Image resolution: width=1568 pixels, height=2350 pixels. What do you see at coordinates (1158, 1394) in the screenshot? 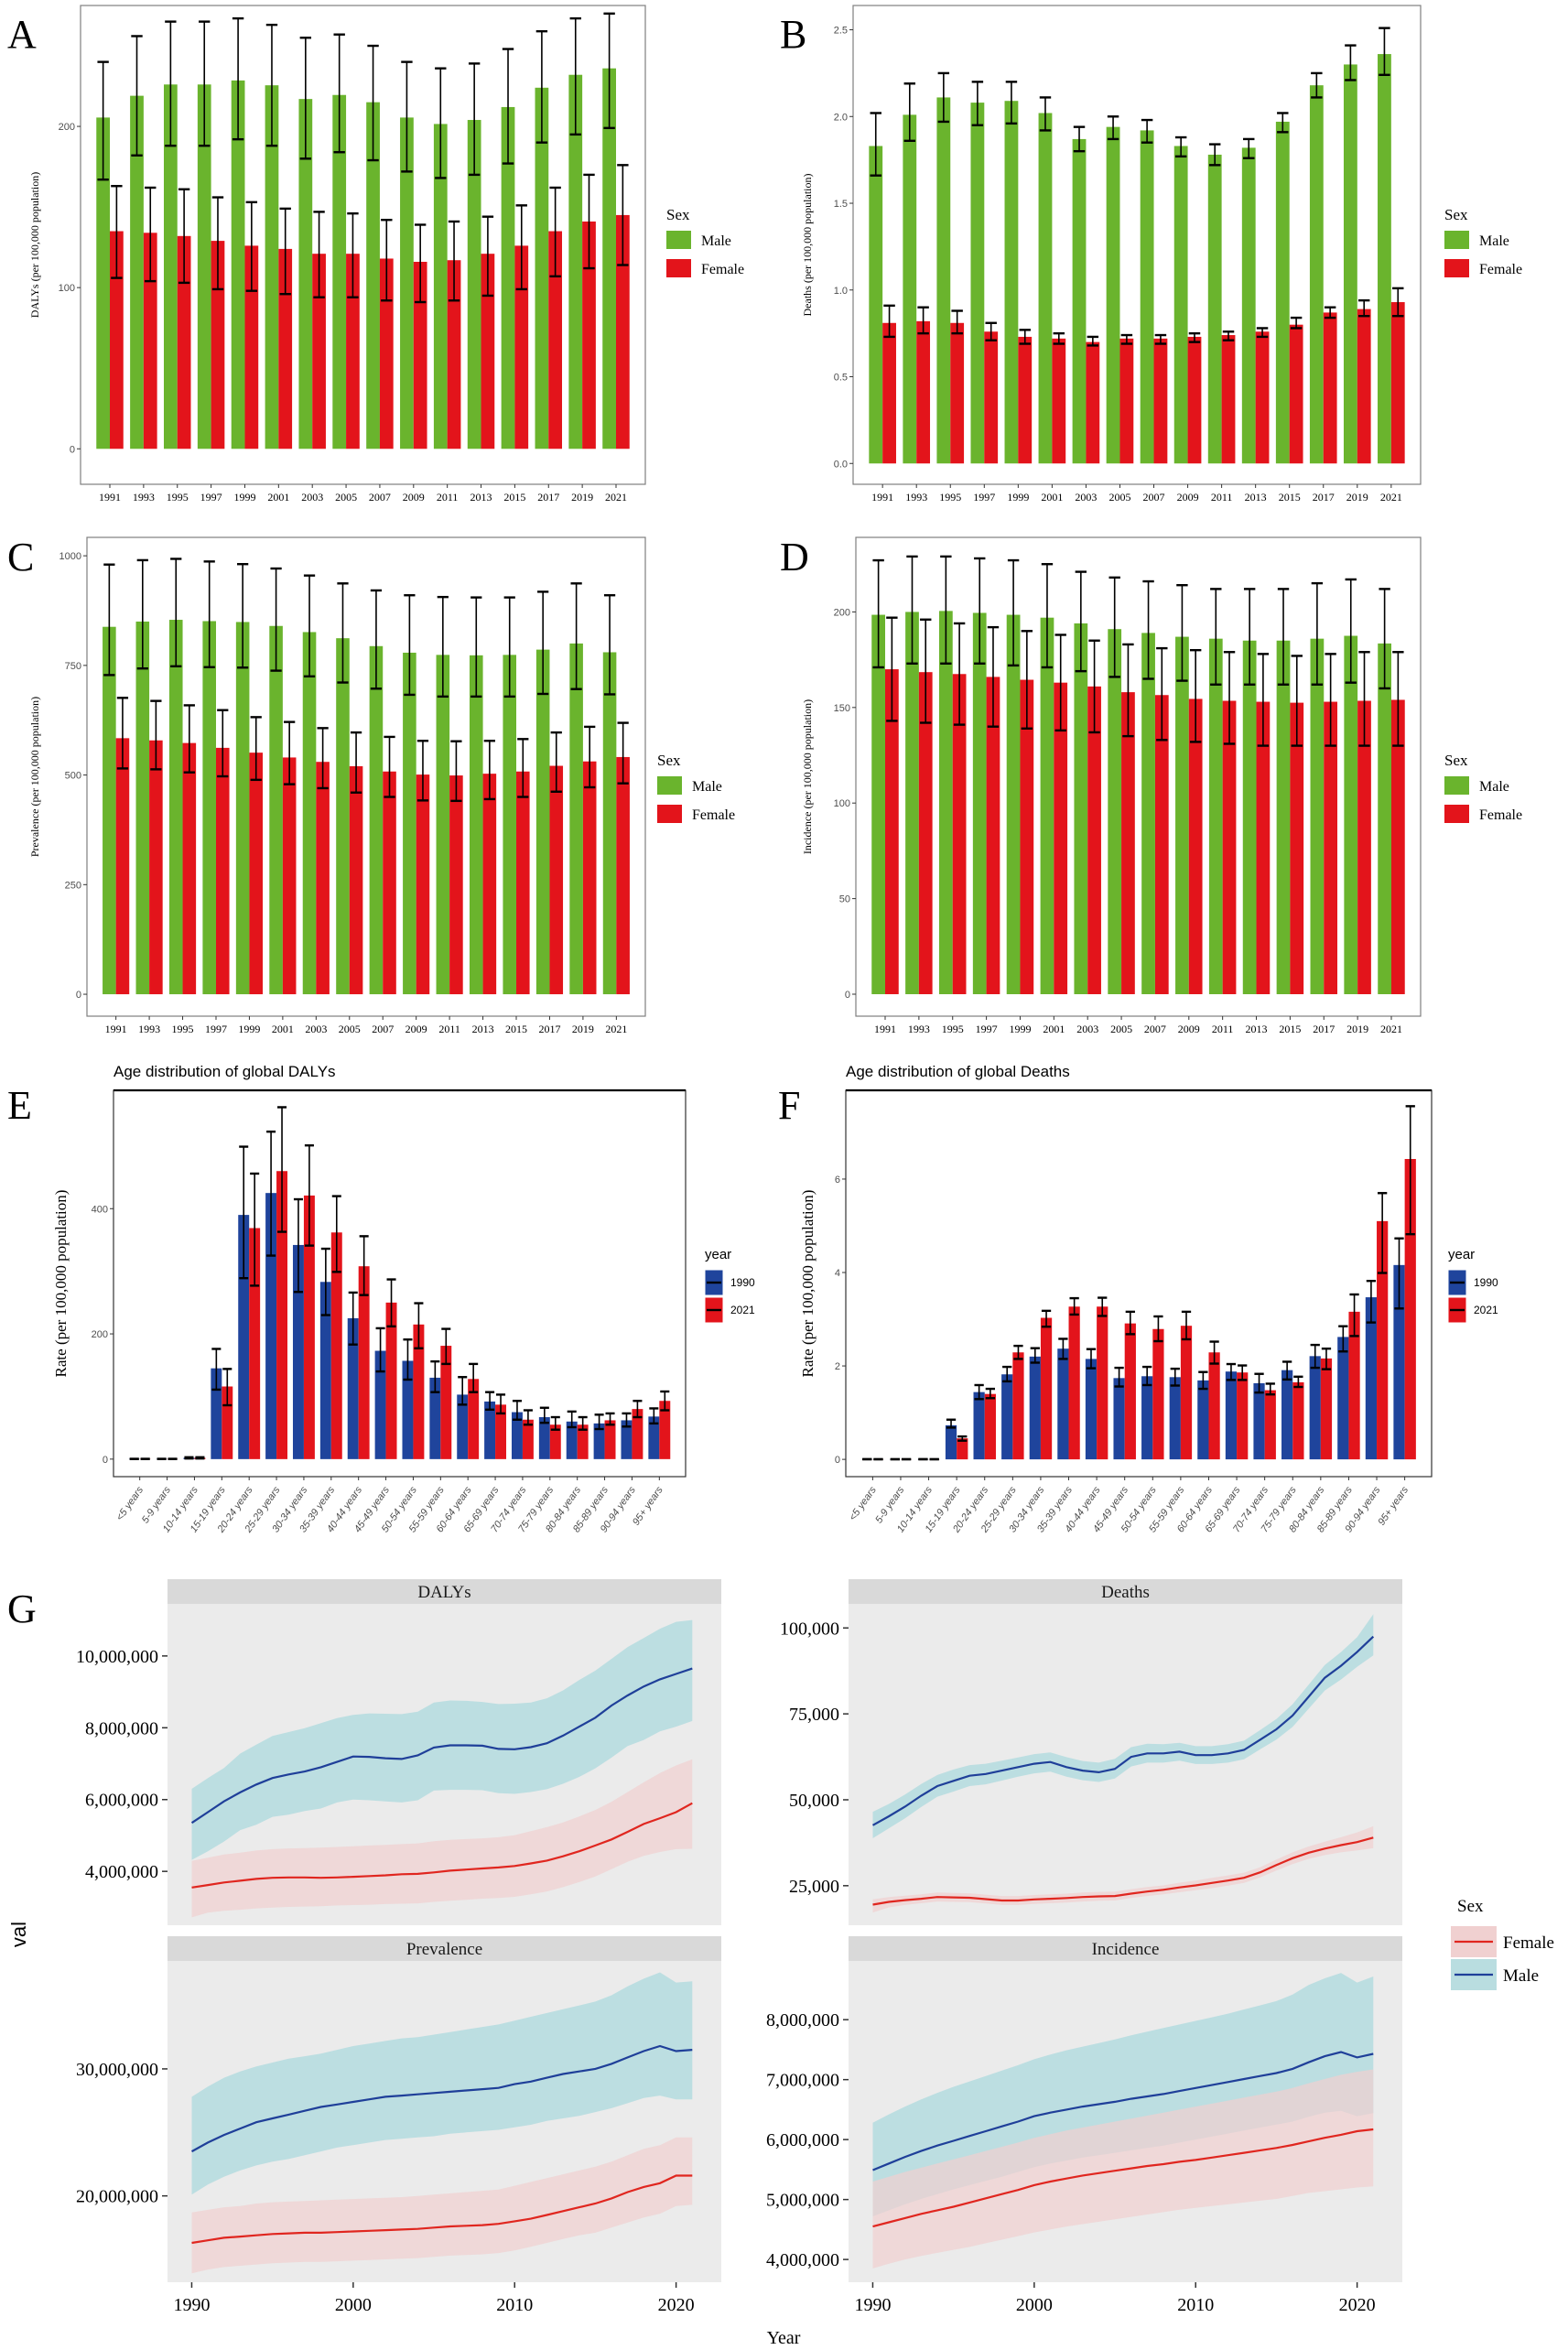
I see `bar-2021-50-54-years` at bounding box center [1158, 1394].